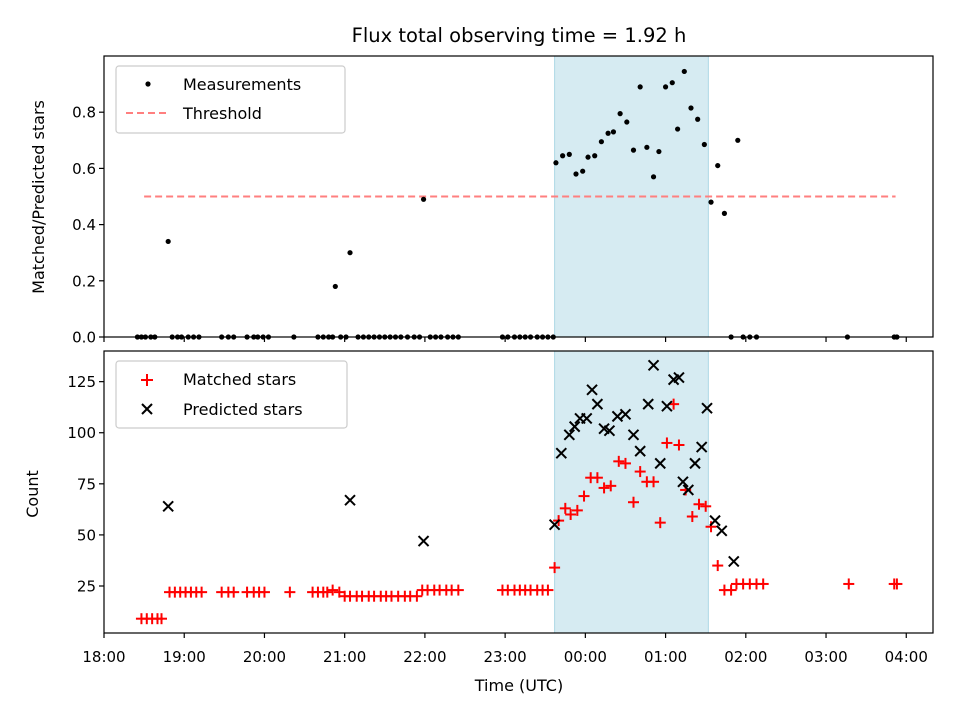 This screenshot has width=960, height=720. Describe the element at coordinates (84, 225) in the screenshot. I see `top-y-tick-label: 0.4` at that location.